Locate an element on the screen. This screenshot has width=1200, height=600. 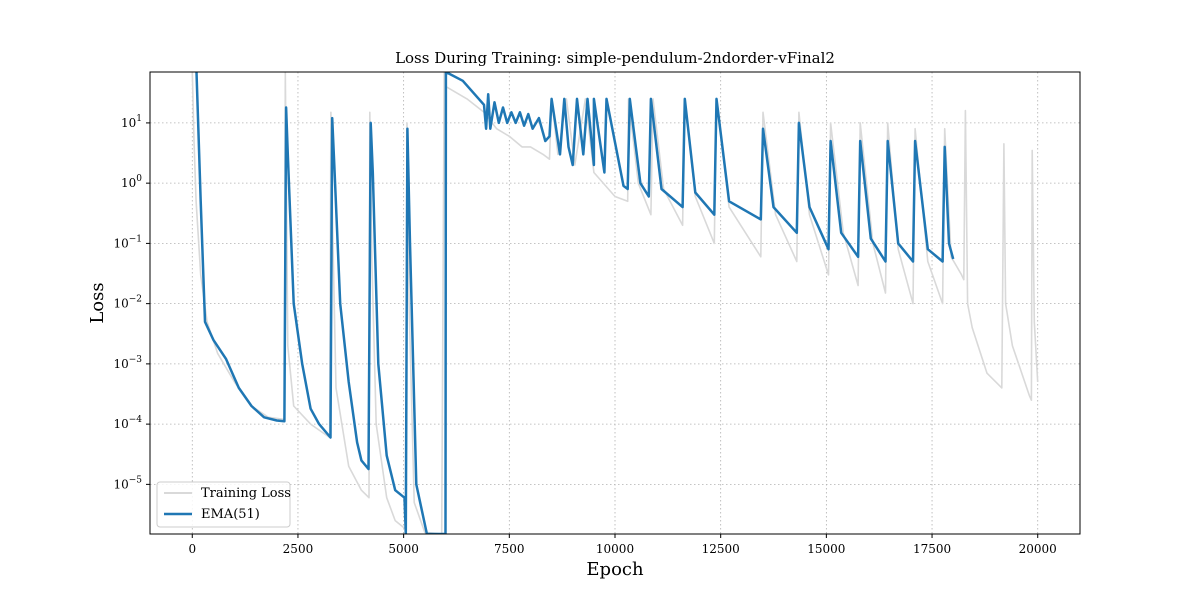
y-tick-label: 10⁻³ is located at coordinates (127, 363).